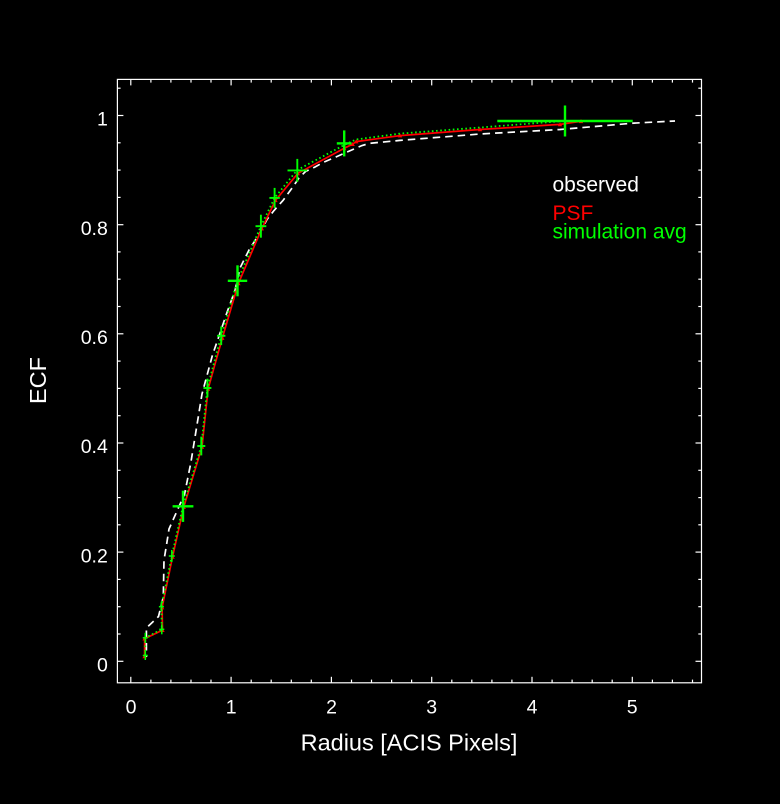  Describe the element at coordinates (38, 380) in the screenshot. I see `svg-text: ECF` at that location.